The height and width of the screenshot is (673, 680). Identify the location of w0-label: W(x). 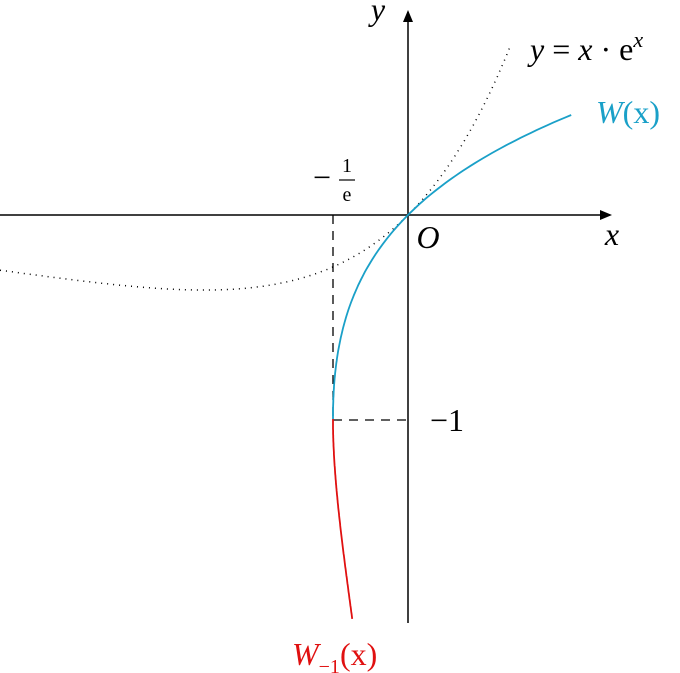
(628, 112).